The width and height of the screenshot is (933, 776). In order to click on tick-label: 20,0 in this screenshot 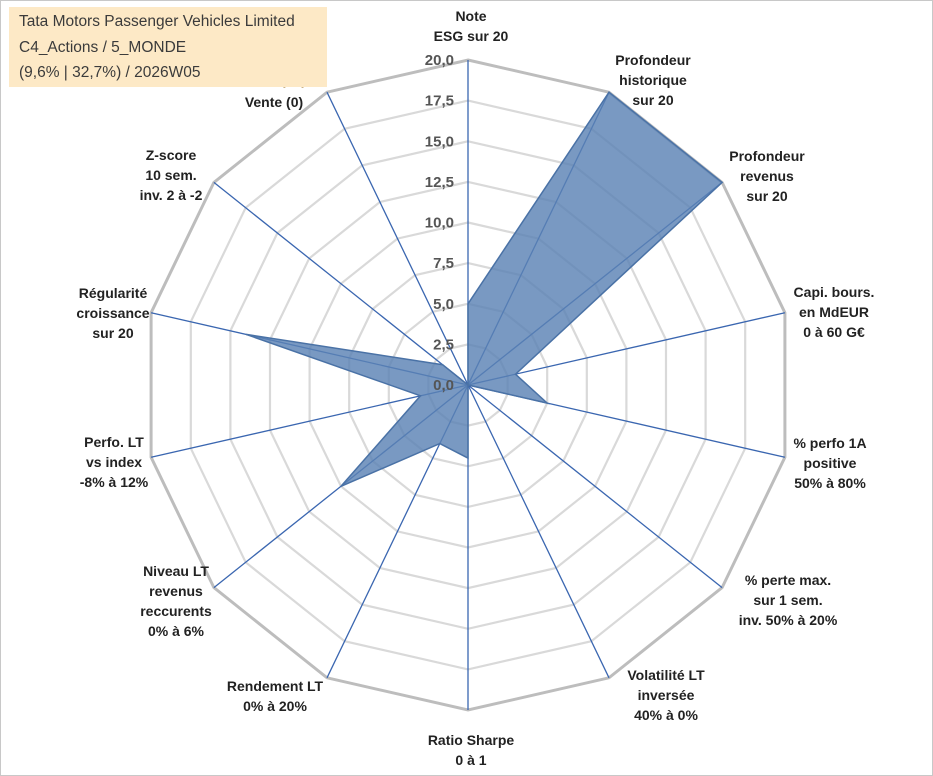, I will do `click(439, 60)`.